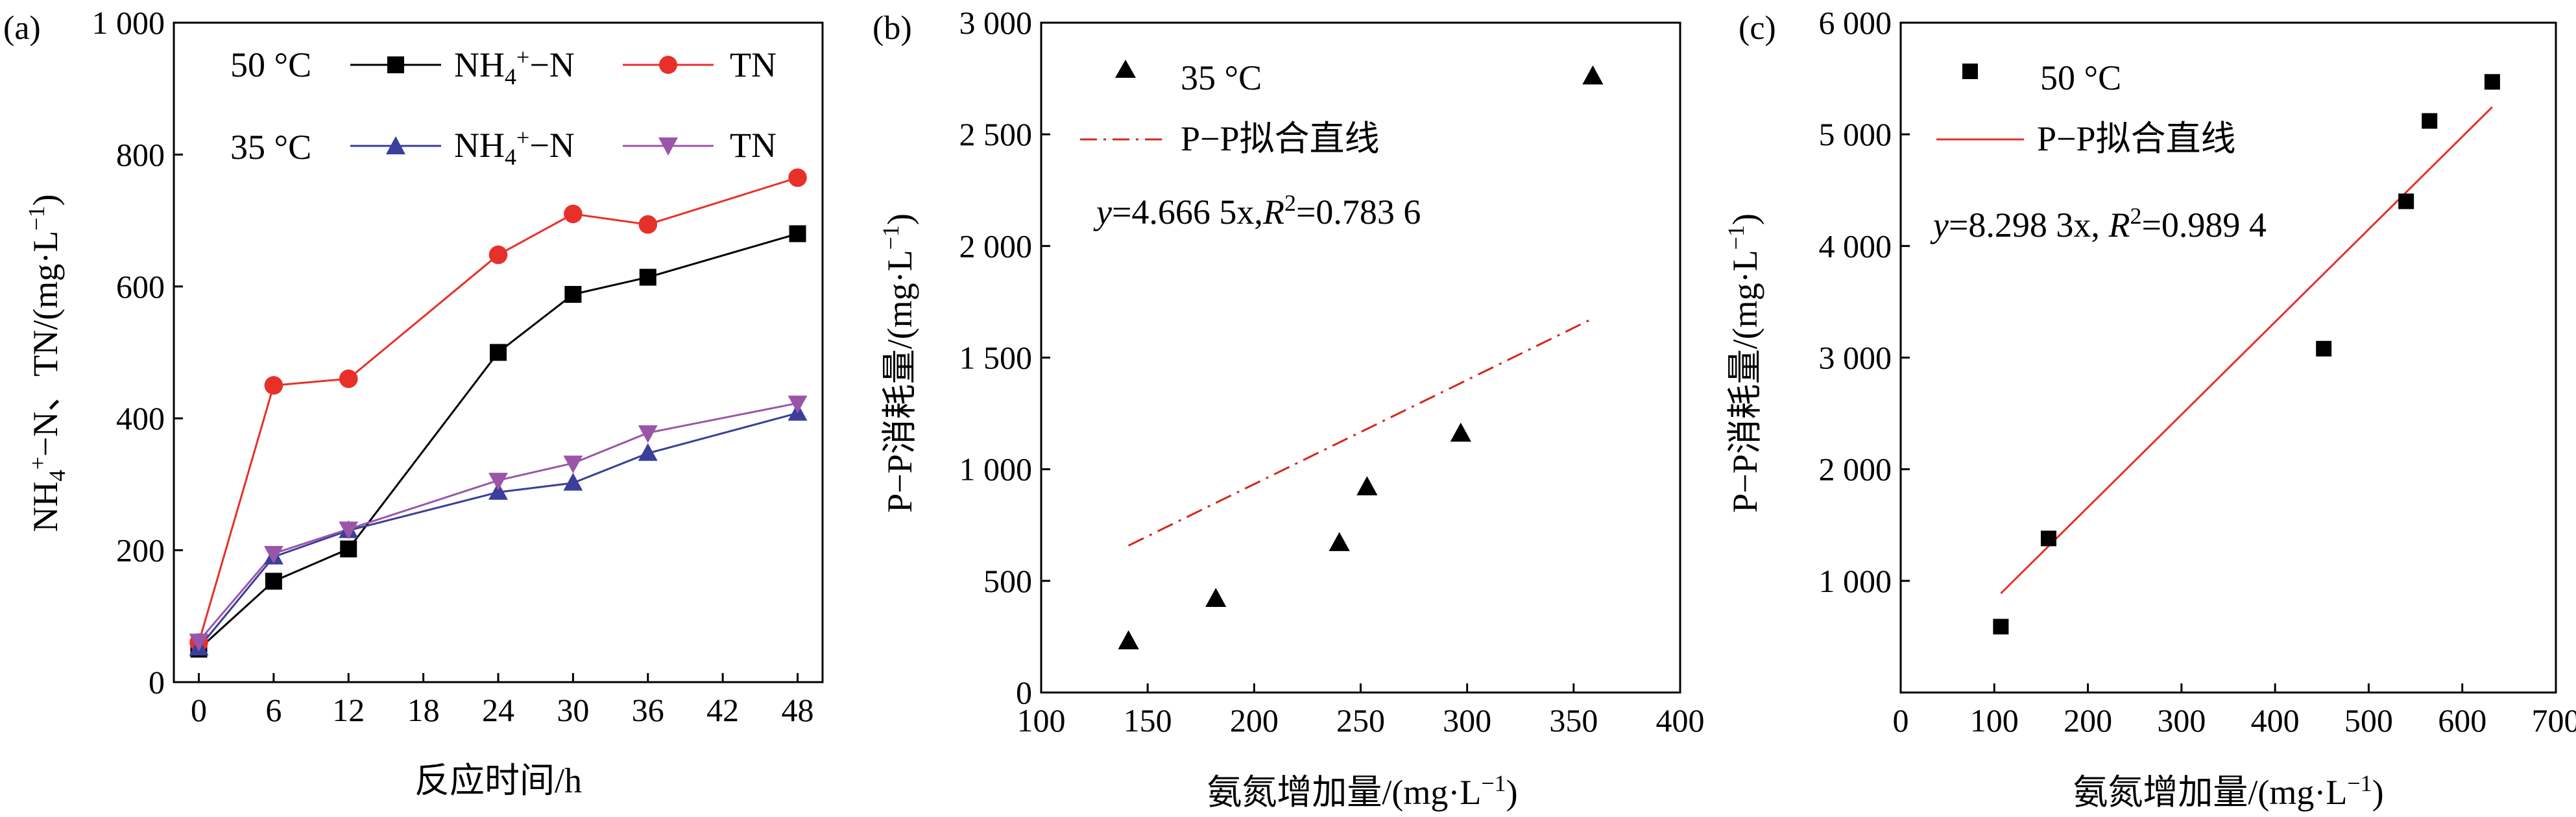  Describe the element at coordinates (2554, 721) in the screenshot. I see `panel-c-x-tick-label: 700` at that location.